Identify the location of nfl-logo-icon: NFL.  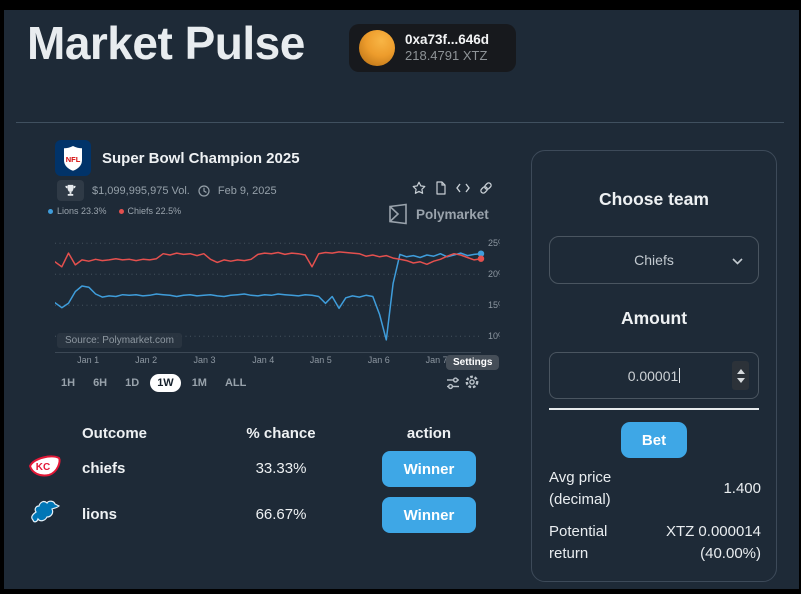
(73, 158).